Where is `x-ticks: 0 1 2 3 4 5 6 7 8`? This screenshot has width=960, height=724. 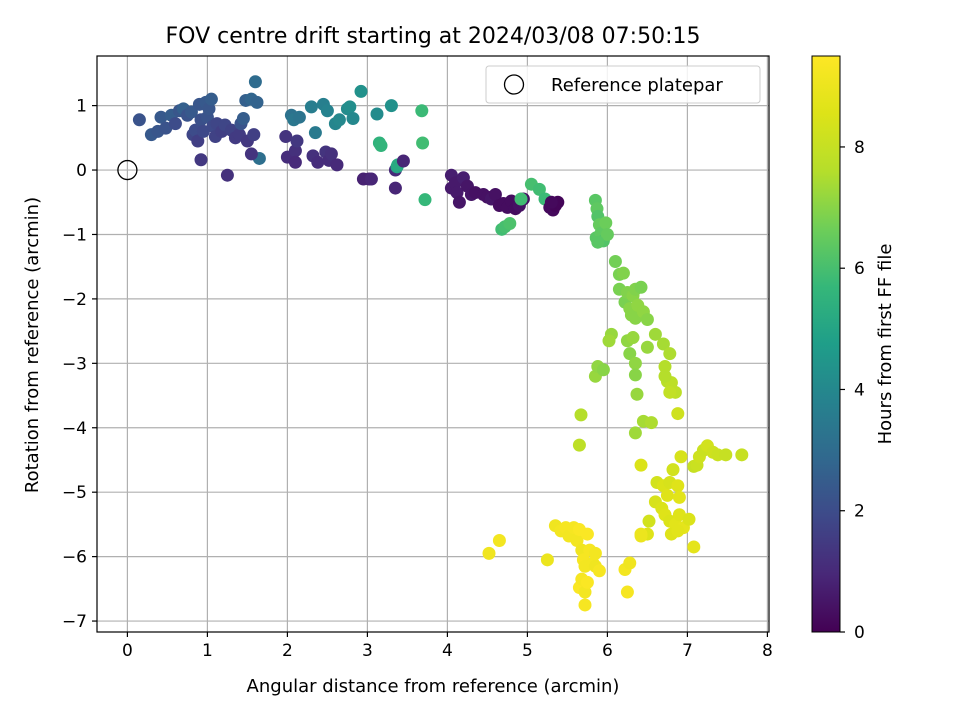
x-ticks: 0 1 2 3 4 5 6 7 8 is located at coordinates (447, 646).